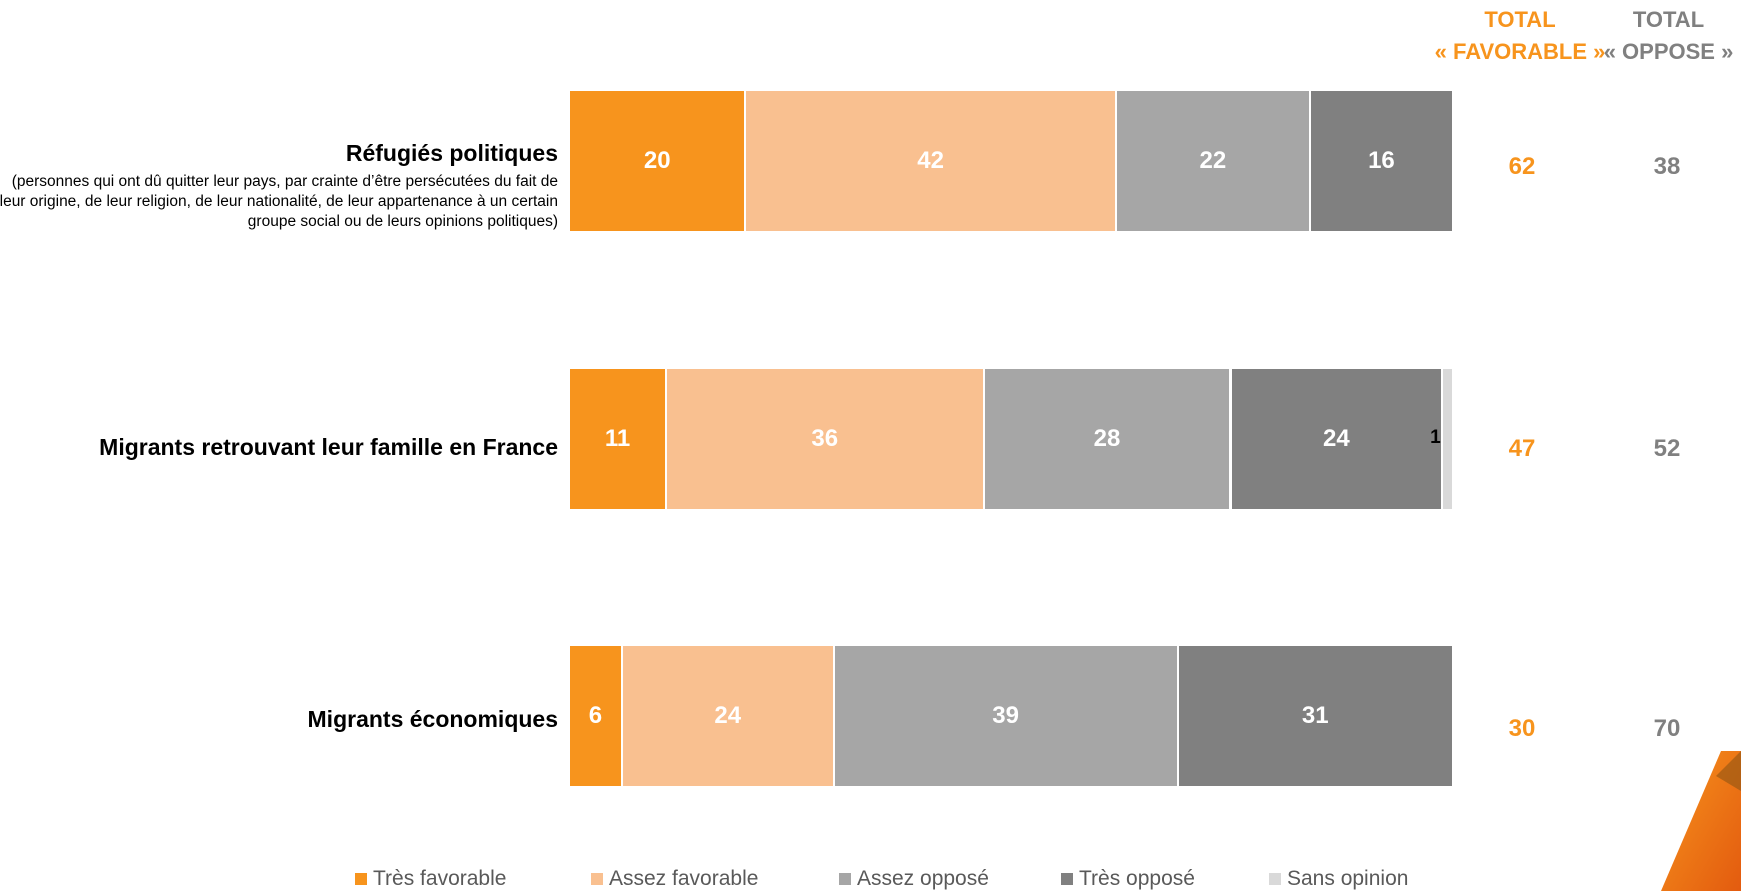  I want to click on total-oppose-header: TOTAL « OPPOSE », so click(1668, 36).